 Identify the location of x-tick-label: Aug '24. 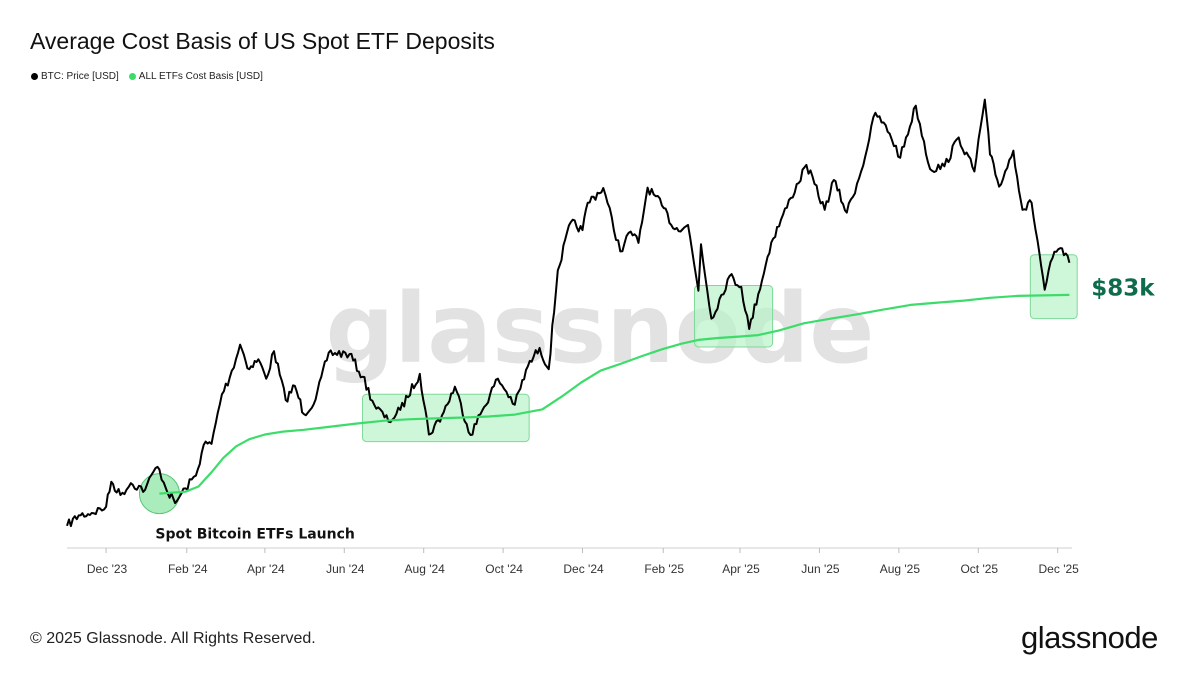
(425, 569).